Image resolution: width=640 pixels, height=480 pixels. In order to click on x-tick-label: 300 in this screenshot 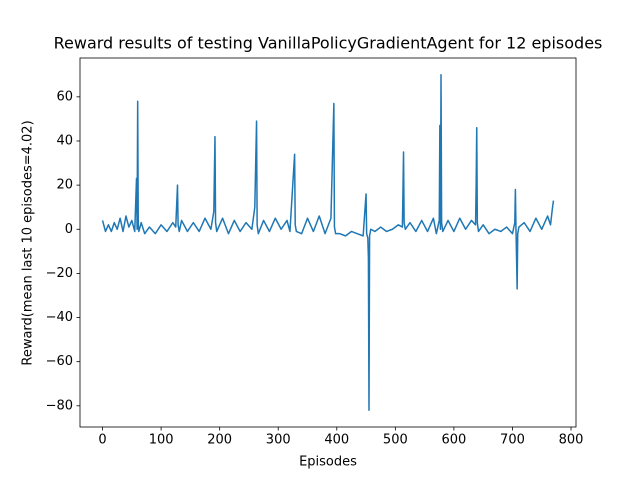, I will do `click(278, 440)`.